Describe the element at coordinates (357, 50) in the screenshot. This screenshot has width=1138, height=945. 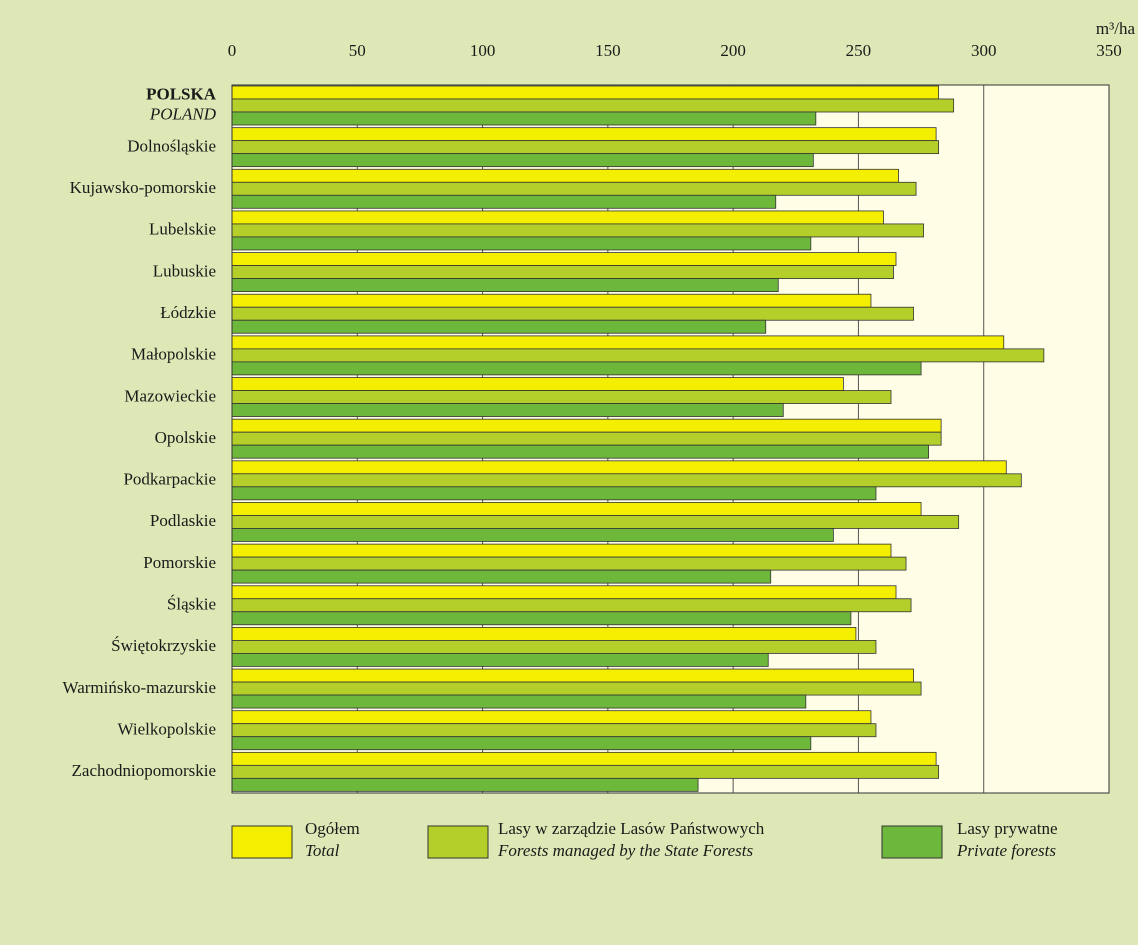
I see `x-tick-label: 50` at that location.